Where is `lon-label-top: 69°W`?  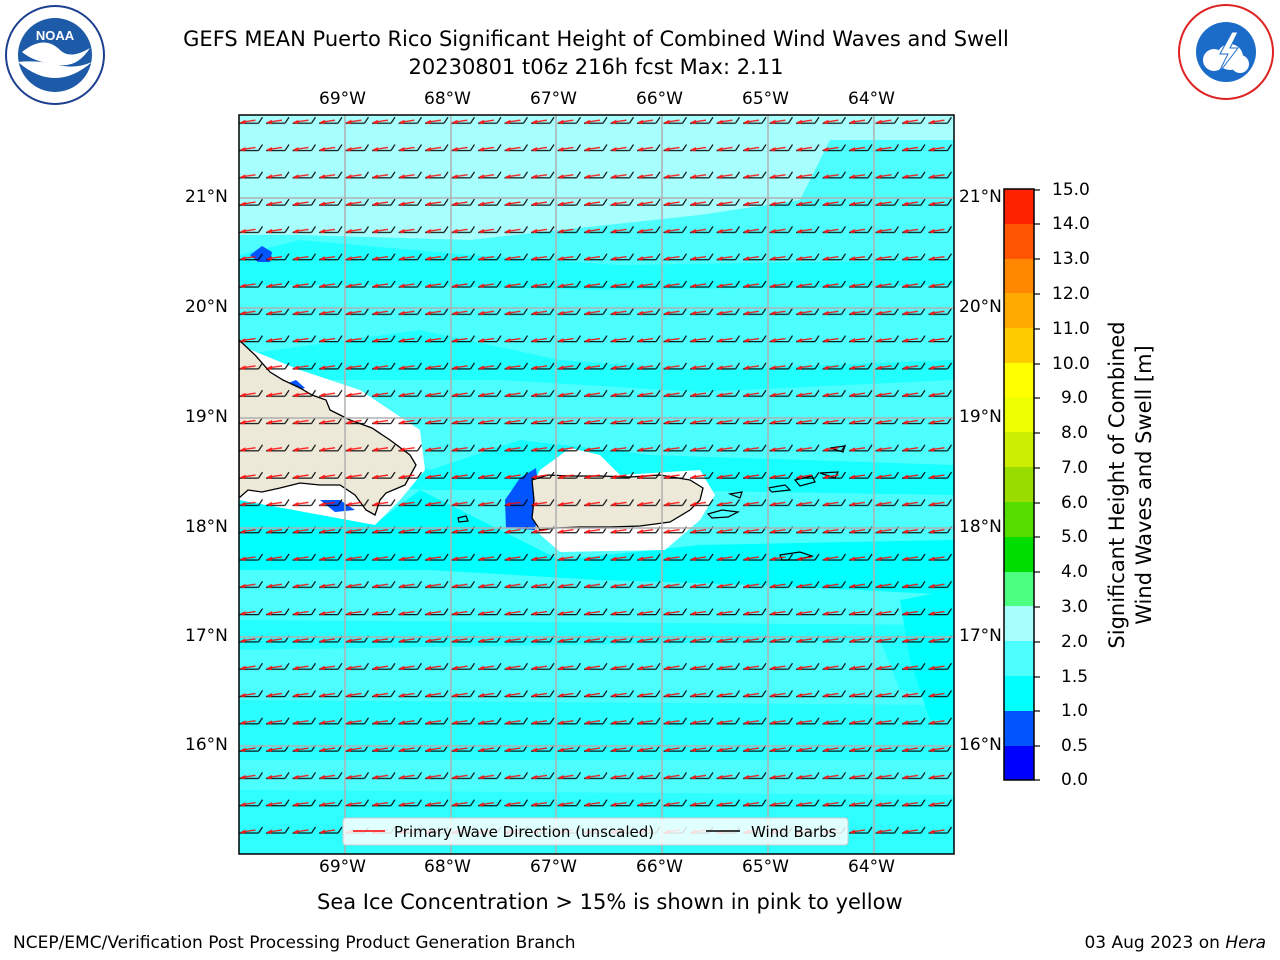 lon-label-top: 69°W is located at coordinates (342, 99).